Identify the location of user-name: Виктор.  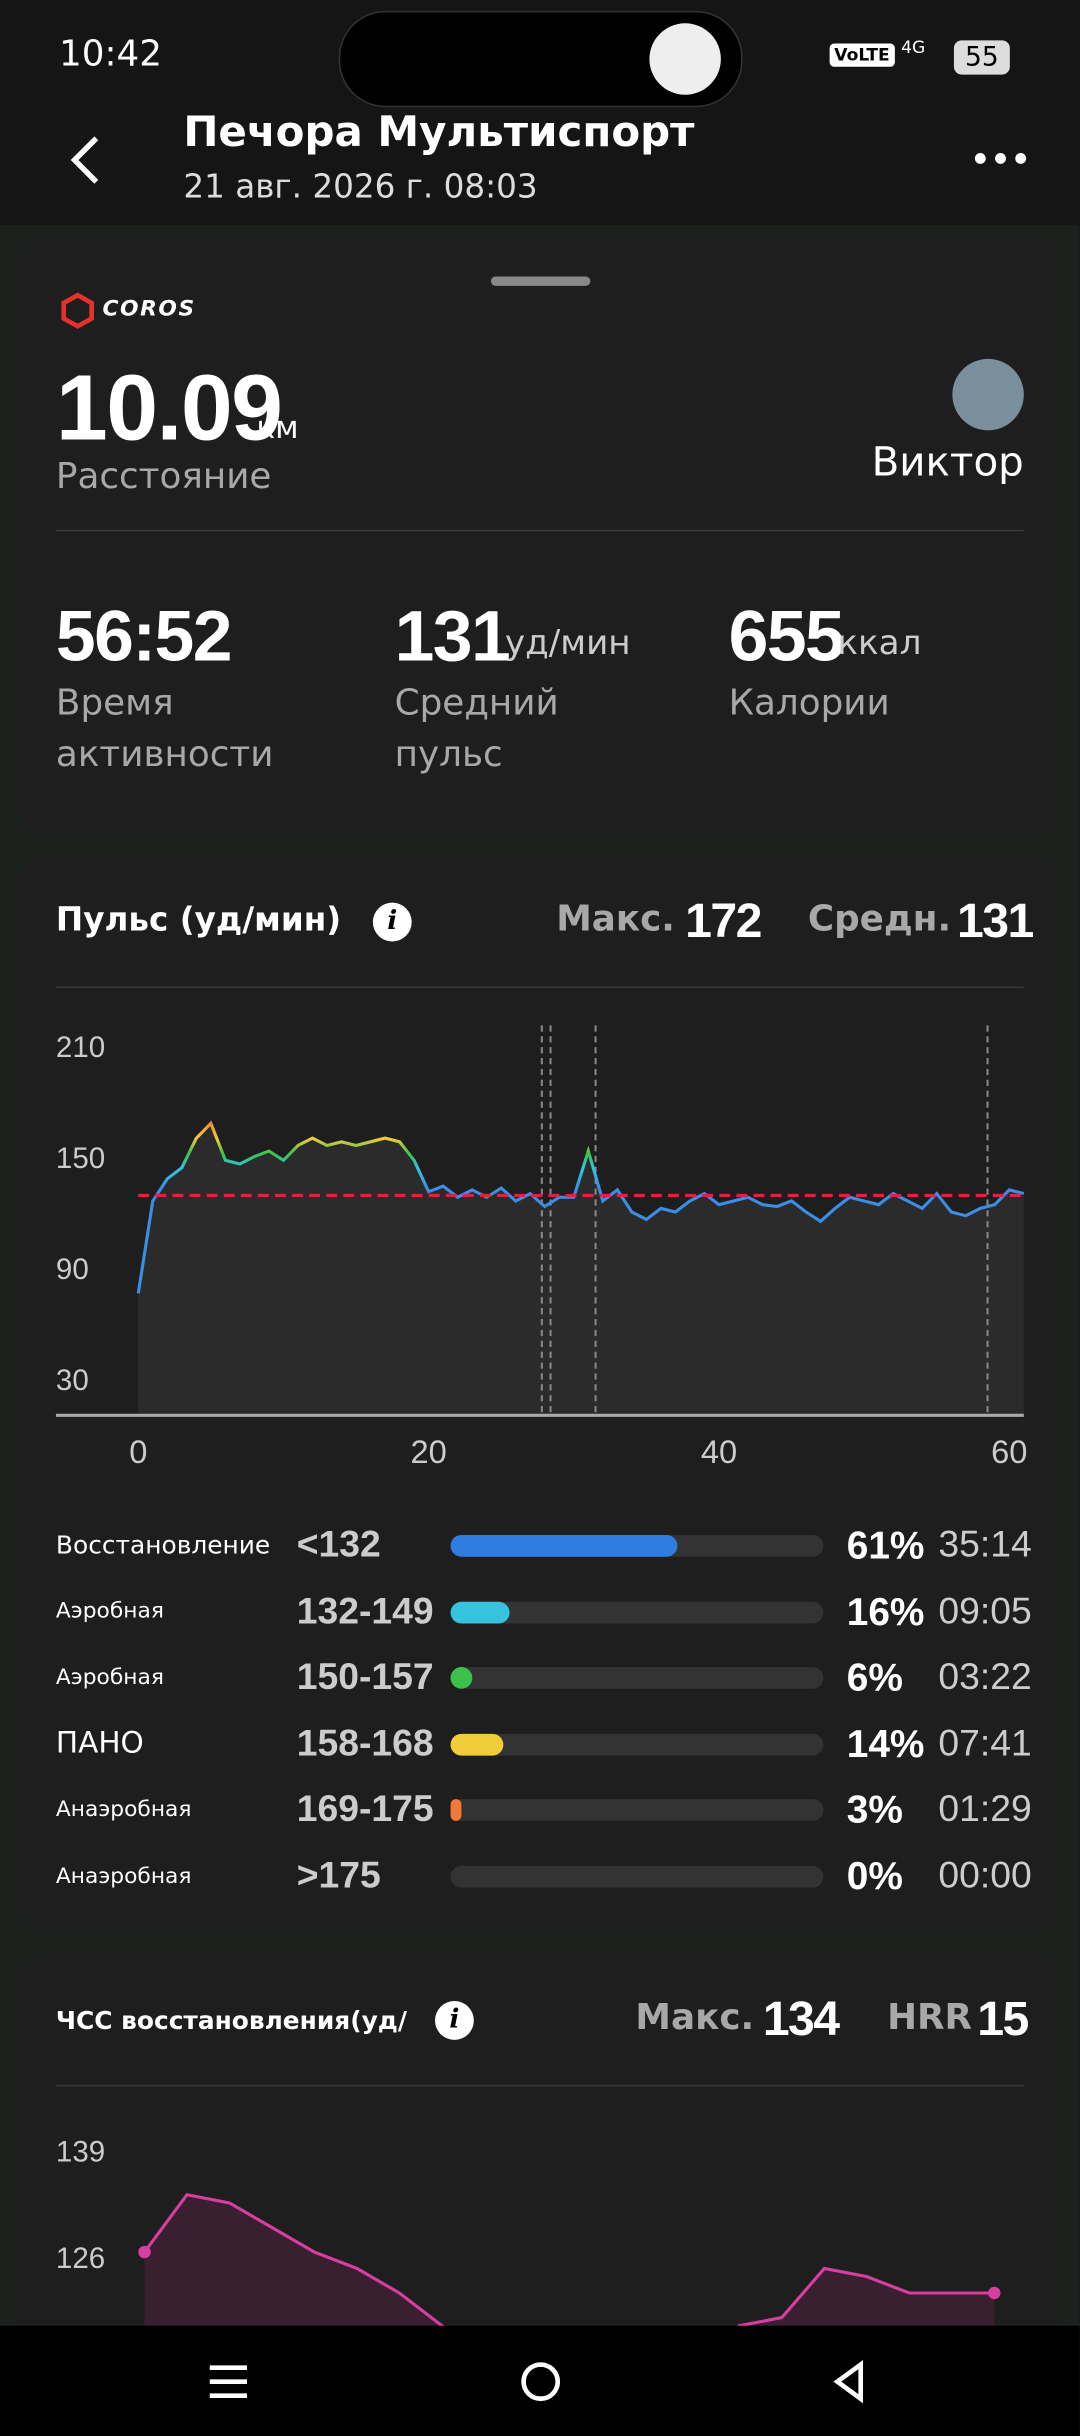
(947, 463).